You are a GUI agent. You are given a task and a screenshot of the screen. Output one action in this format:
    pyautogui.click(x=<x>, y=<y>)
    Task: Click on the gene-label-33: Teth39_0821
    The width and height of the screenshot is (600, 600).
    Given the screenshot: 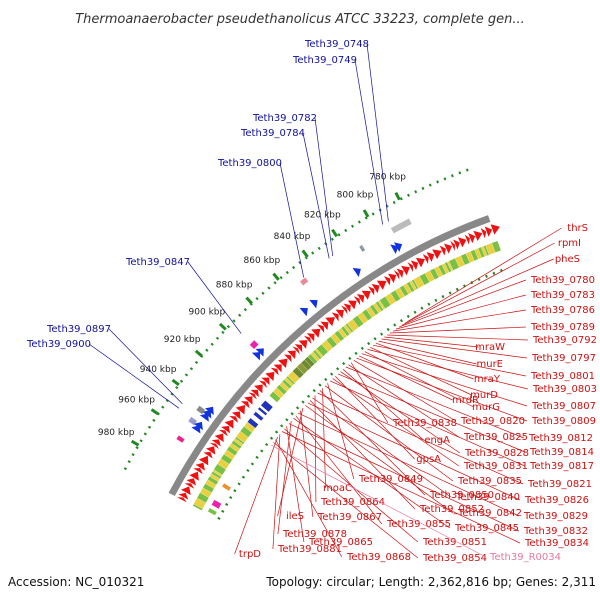 What is the action you would take?
    pyautogui.click(x=559, y=484)
    